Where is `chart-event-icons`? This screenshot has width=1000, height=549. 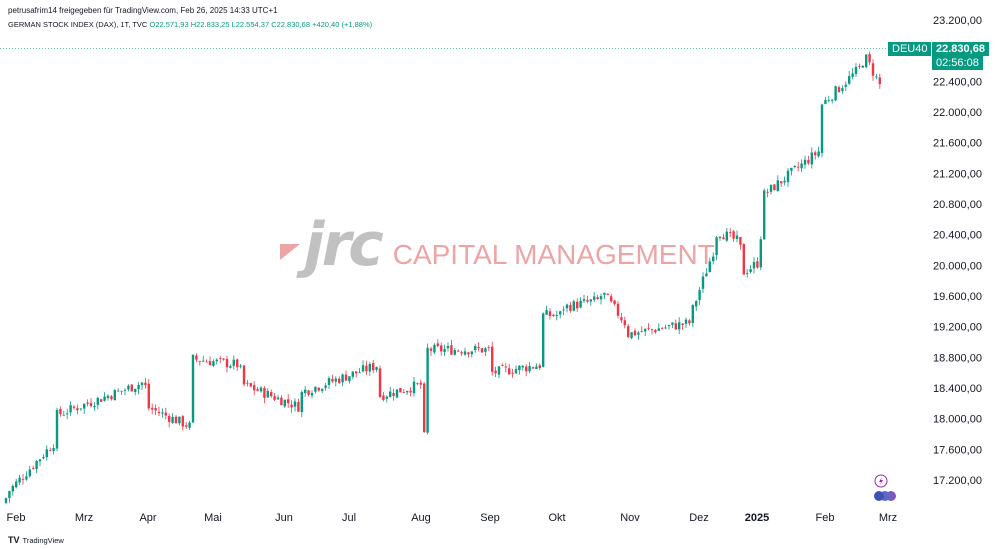
chart-event-icons is located at coordinates (886, 493).